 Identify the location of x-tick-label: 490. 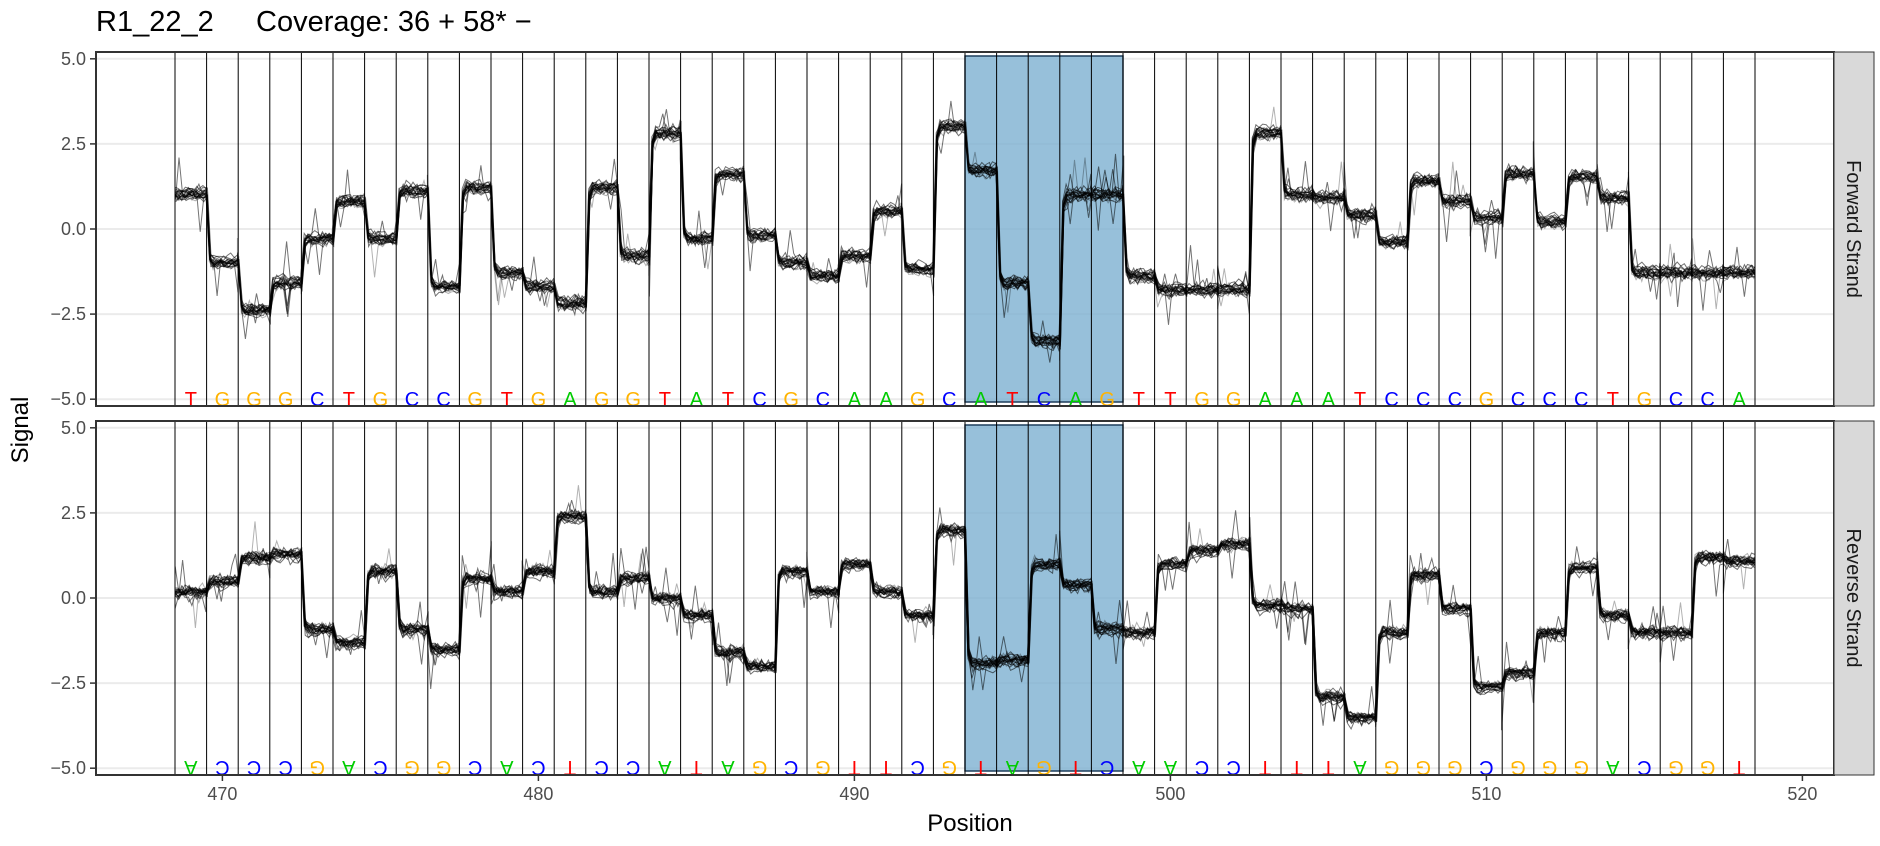
(854, 794).